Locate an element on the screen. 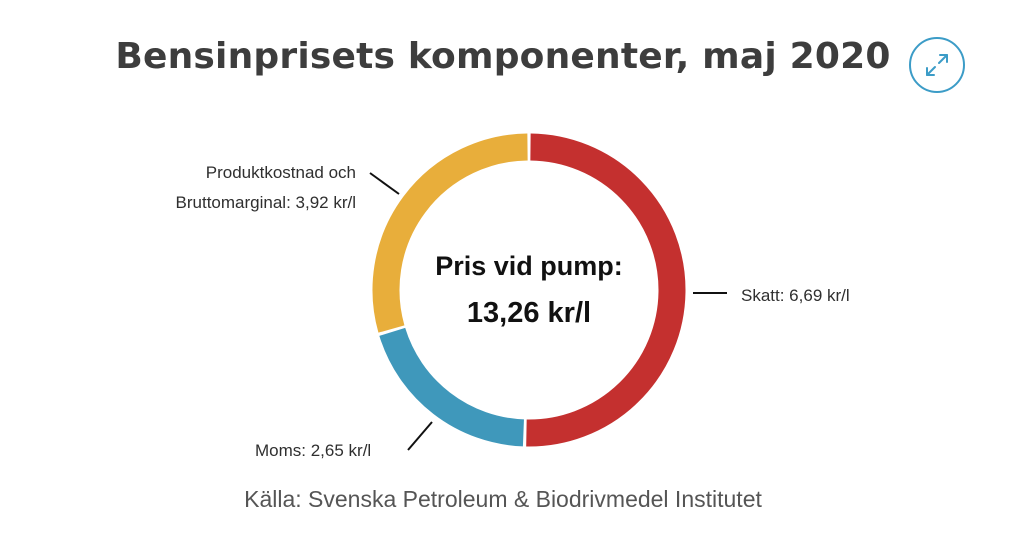 The image size is (1024, 548). center-label-line2: 13,26 kr/l is located at coordinates (529, 313).